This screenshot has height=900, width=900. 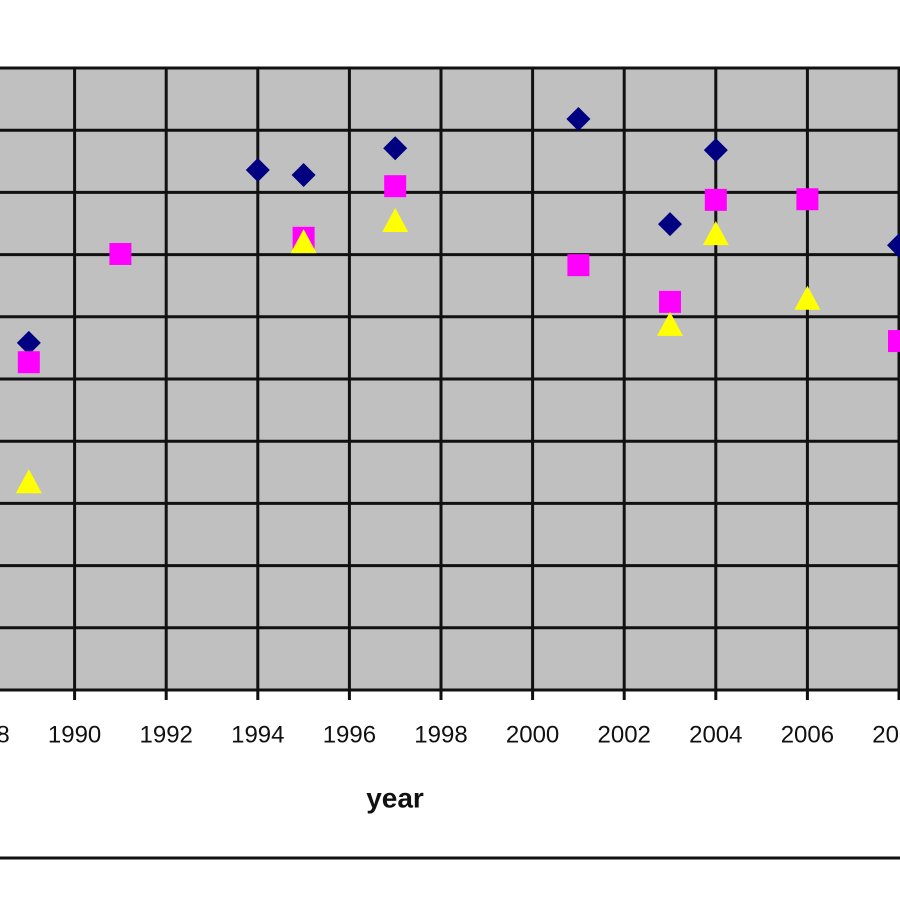 What do you see at coordinates (807, 734) in the screenshot?
I see `x-tick-label: 2006` at bounding box center [807, 734].